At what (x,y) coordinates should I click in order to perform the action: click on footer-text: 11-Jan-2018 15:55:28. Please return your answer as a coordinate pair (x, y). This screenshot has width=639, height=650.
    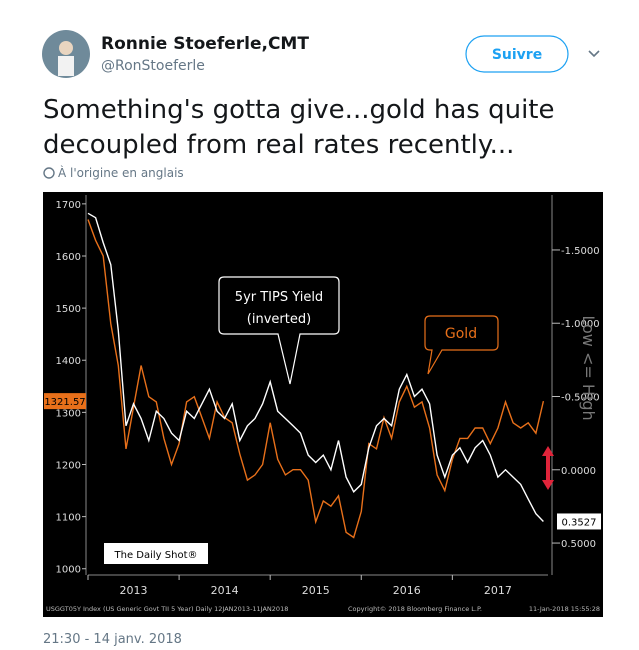
    Looking at the image, I should click on (564, 609).